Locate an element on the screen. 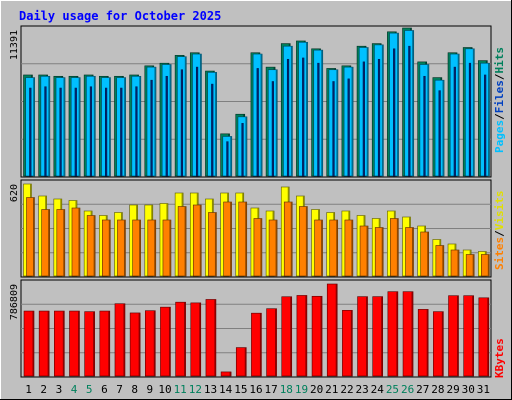 This screenshot has width=512, height=400. legend-visits: Visits is located at coordinates (499, 211).